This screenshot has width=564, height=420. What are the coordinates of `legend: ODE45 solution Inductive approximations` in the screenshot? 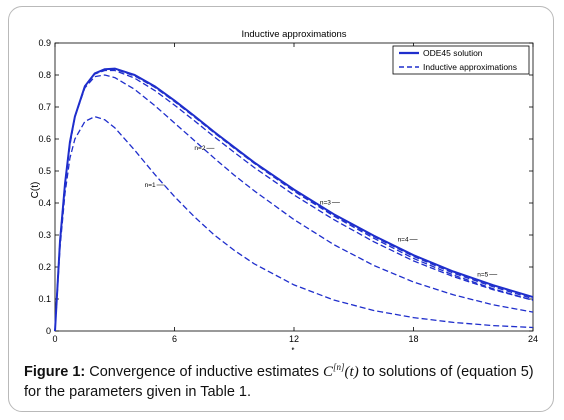 It's located at (461, 60).